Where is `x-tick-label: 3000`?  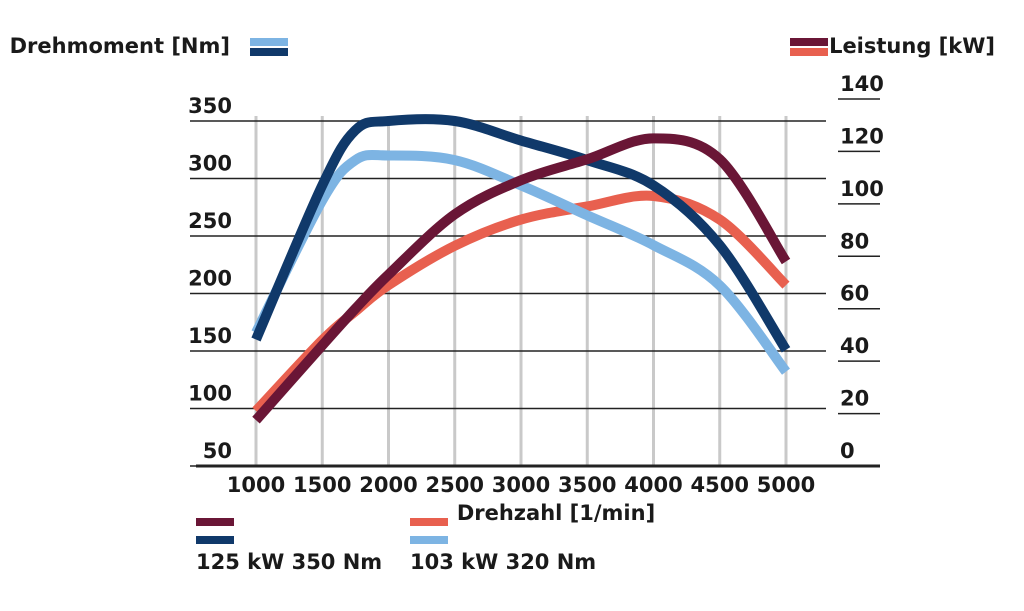 x-tick-label: 3000 is located at coordinates (521, 485).